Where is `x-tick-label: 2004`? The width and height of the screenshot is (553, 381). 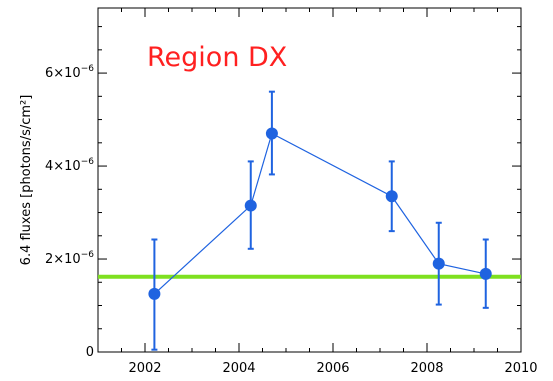 x-tick-label: 2004 is located at coordinates (238, 368).